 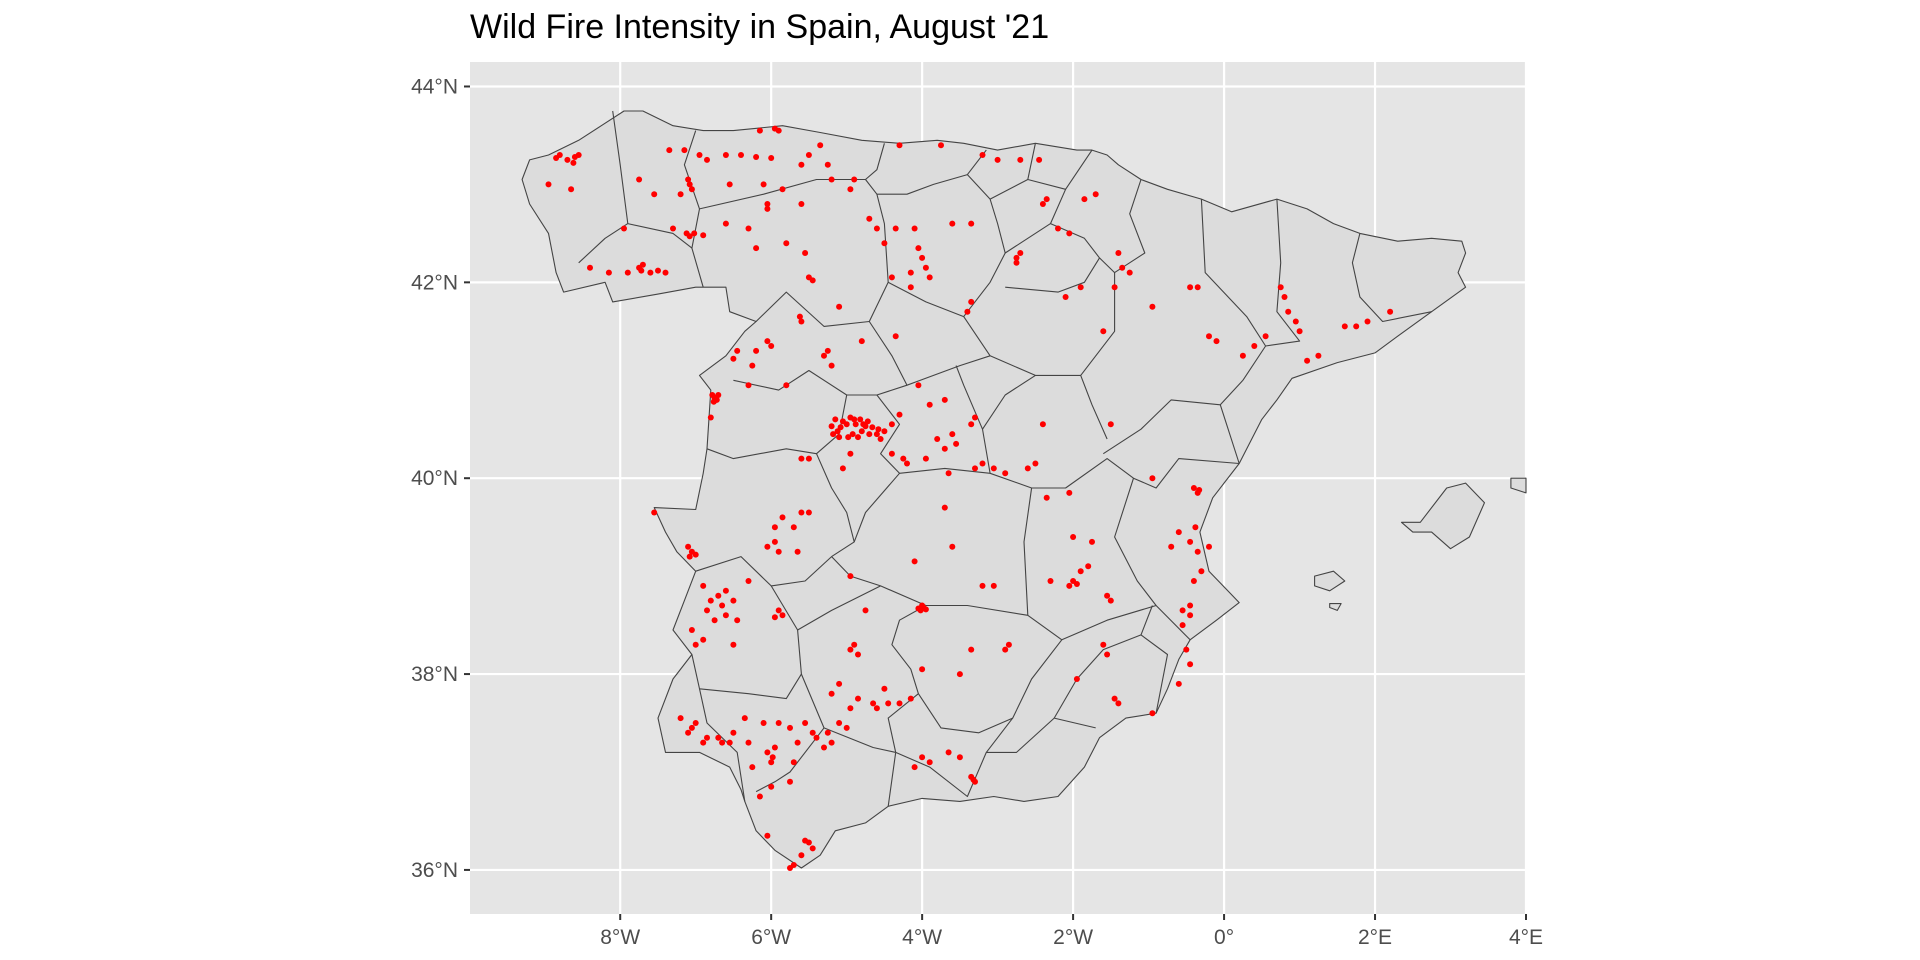 I want to click on y-tick-label: 40°N, so click(x=434, y=478).